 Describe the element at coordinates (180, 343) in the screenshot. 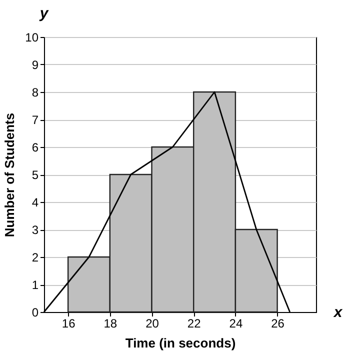

I see `x-axis-title: Time (in seconds)` at that location.